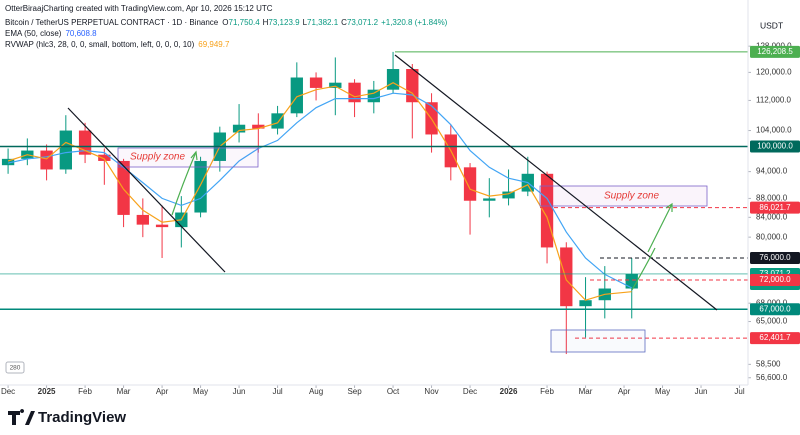 The height and width of the screenshot is (435, 800). What do you see at coordinates (8, 391) in the screenshot?
I see `x-tick-label: Dec` at bounding box center [8, 391].